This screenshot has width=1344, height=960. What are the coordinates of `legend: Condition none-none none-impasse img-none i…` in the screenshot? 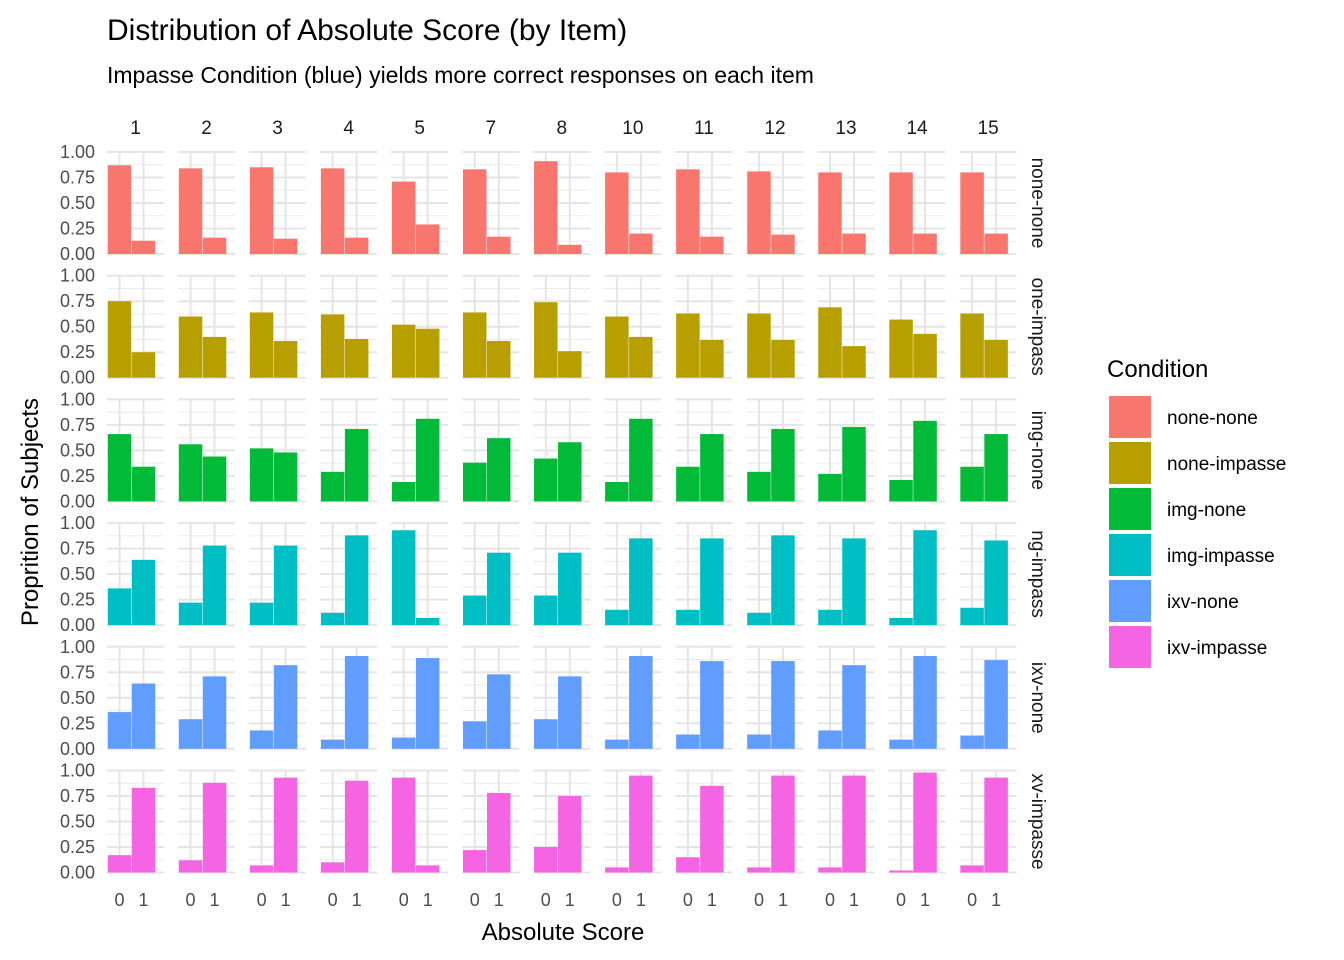 It's located at (1196, 512).